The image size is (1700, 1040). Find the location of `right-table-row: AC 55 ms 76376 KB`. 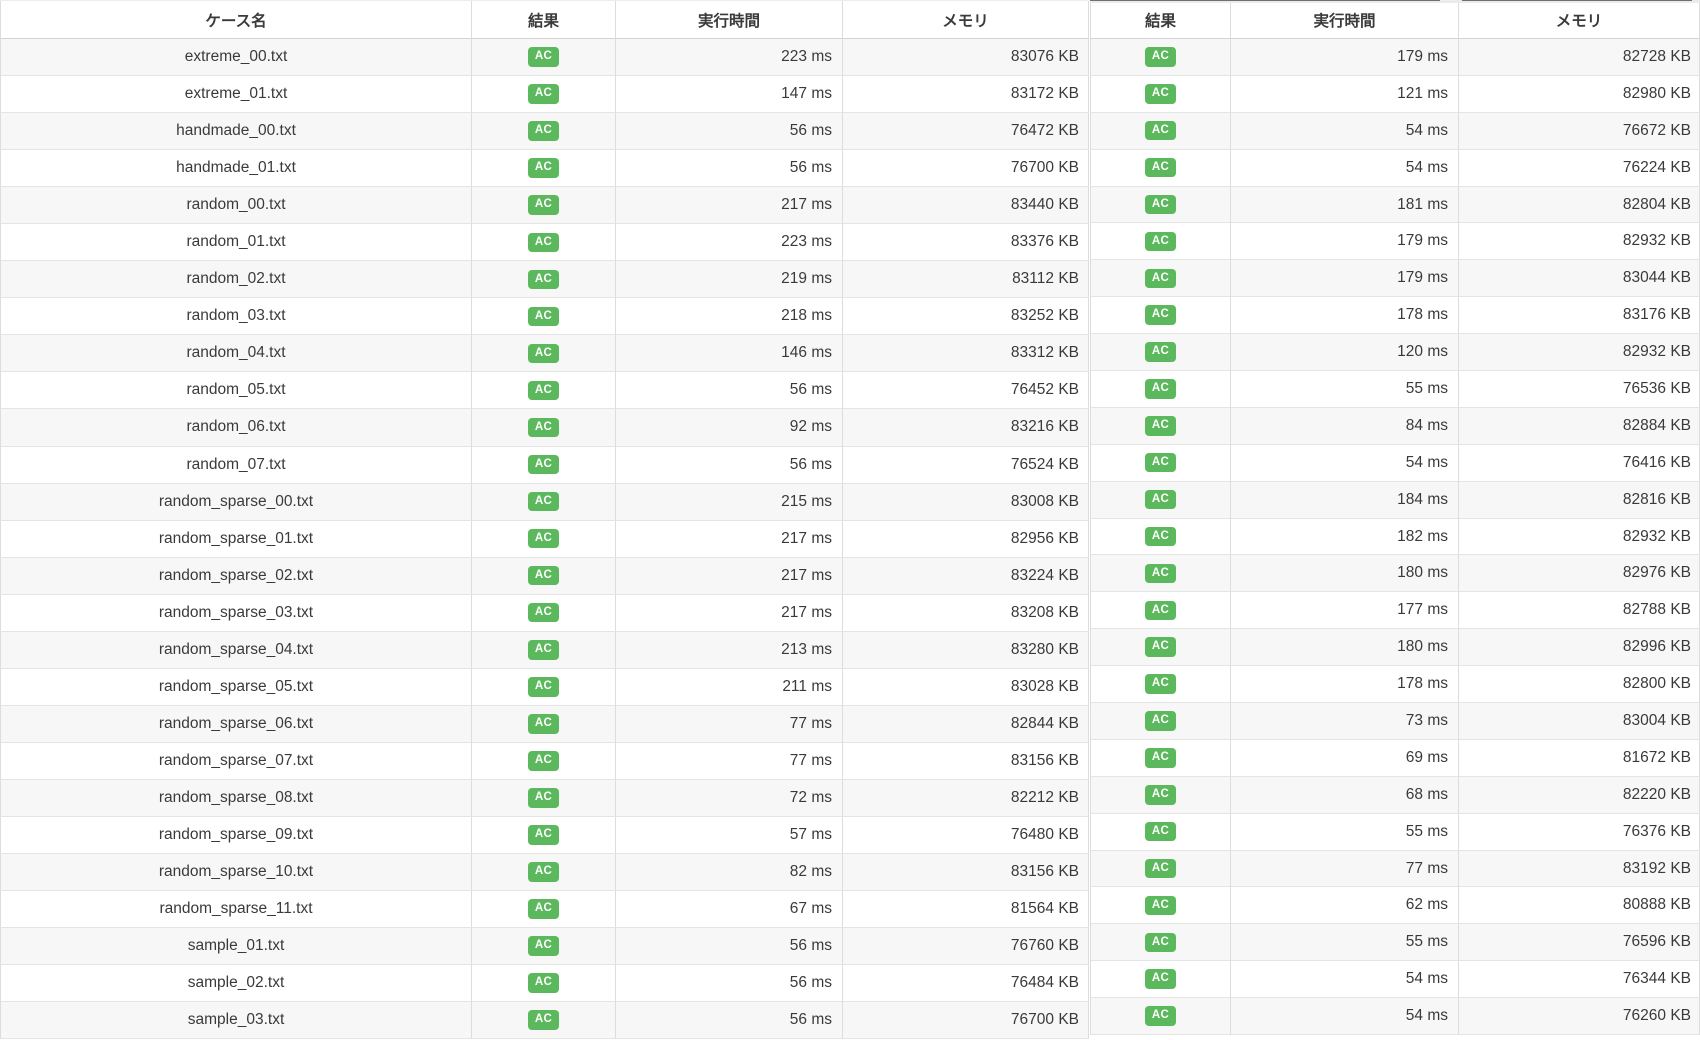

right-table-row: AC 55 ms 76376 KB is located at coordinates (1395, 832).